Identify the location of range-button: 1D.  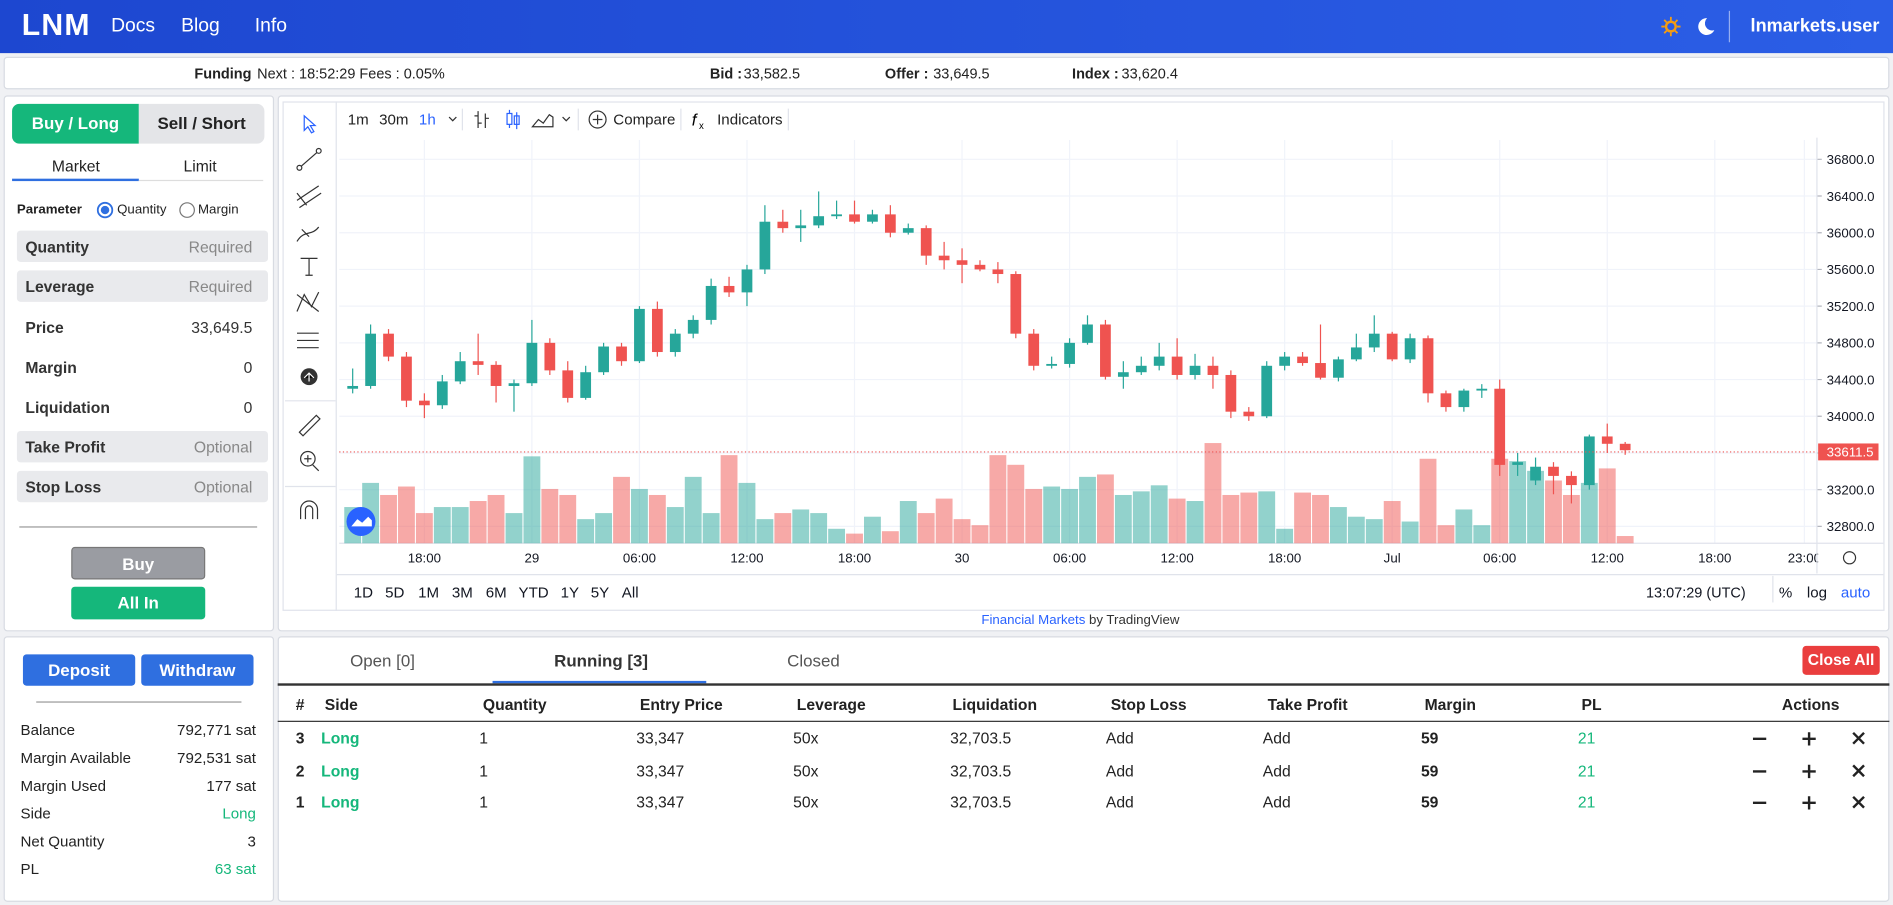
(363, 593).